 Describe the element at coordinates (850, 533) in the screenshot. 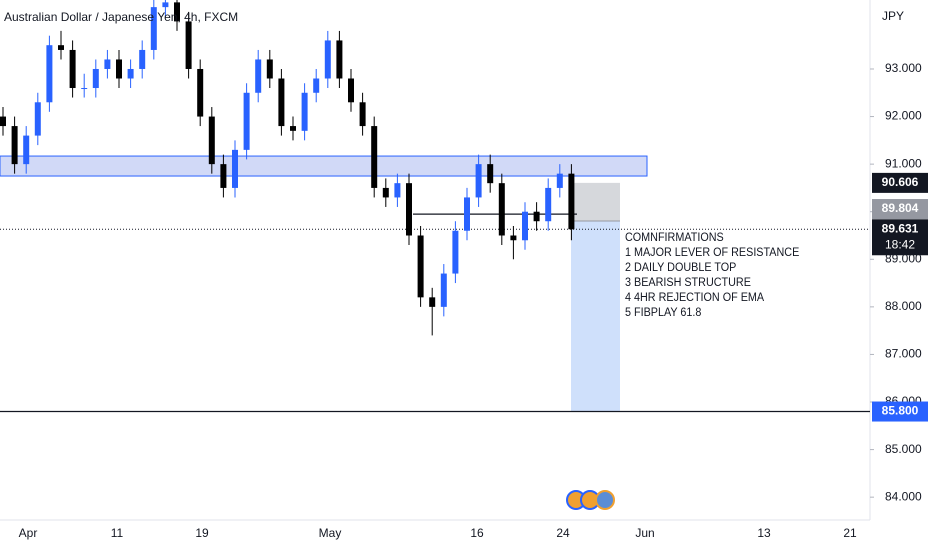

I see `x-tick-label: 21` at that location.